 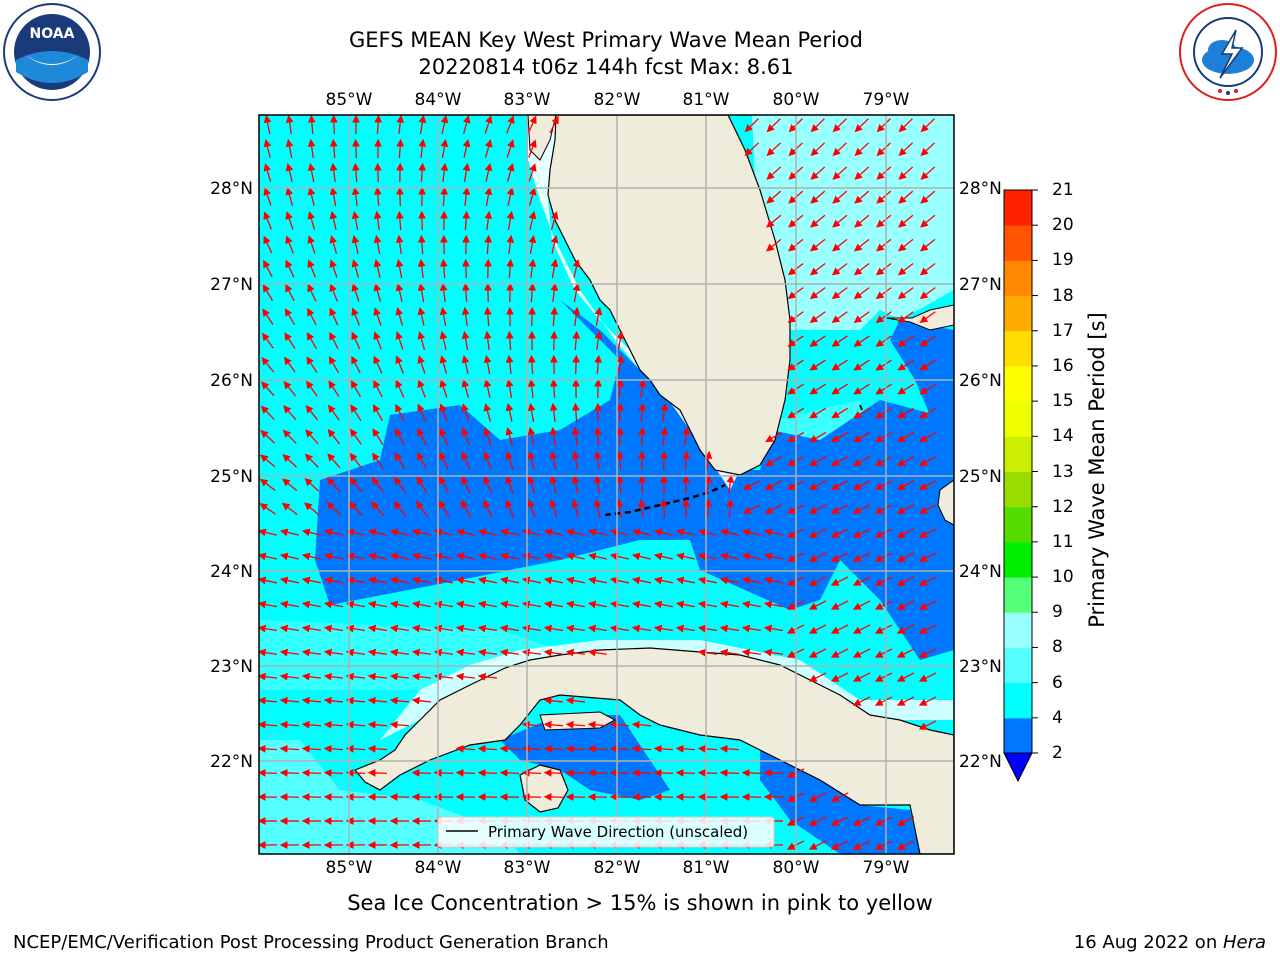 I want to click on date-text: 16 Aug 2022 on, so click(x=1148, y=942).